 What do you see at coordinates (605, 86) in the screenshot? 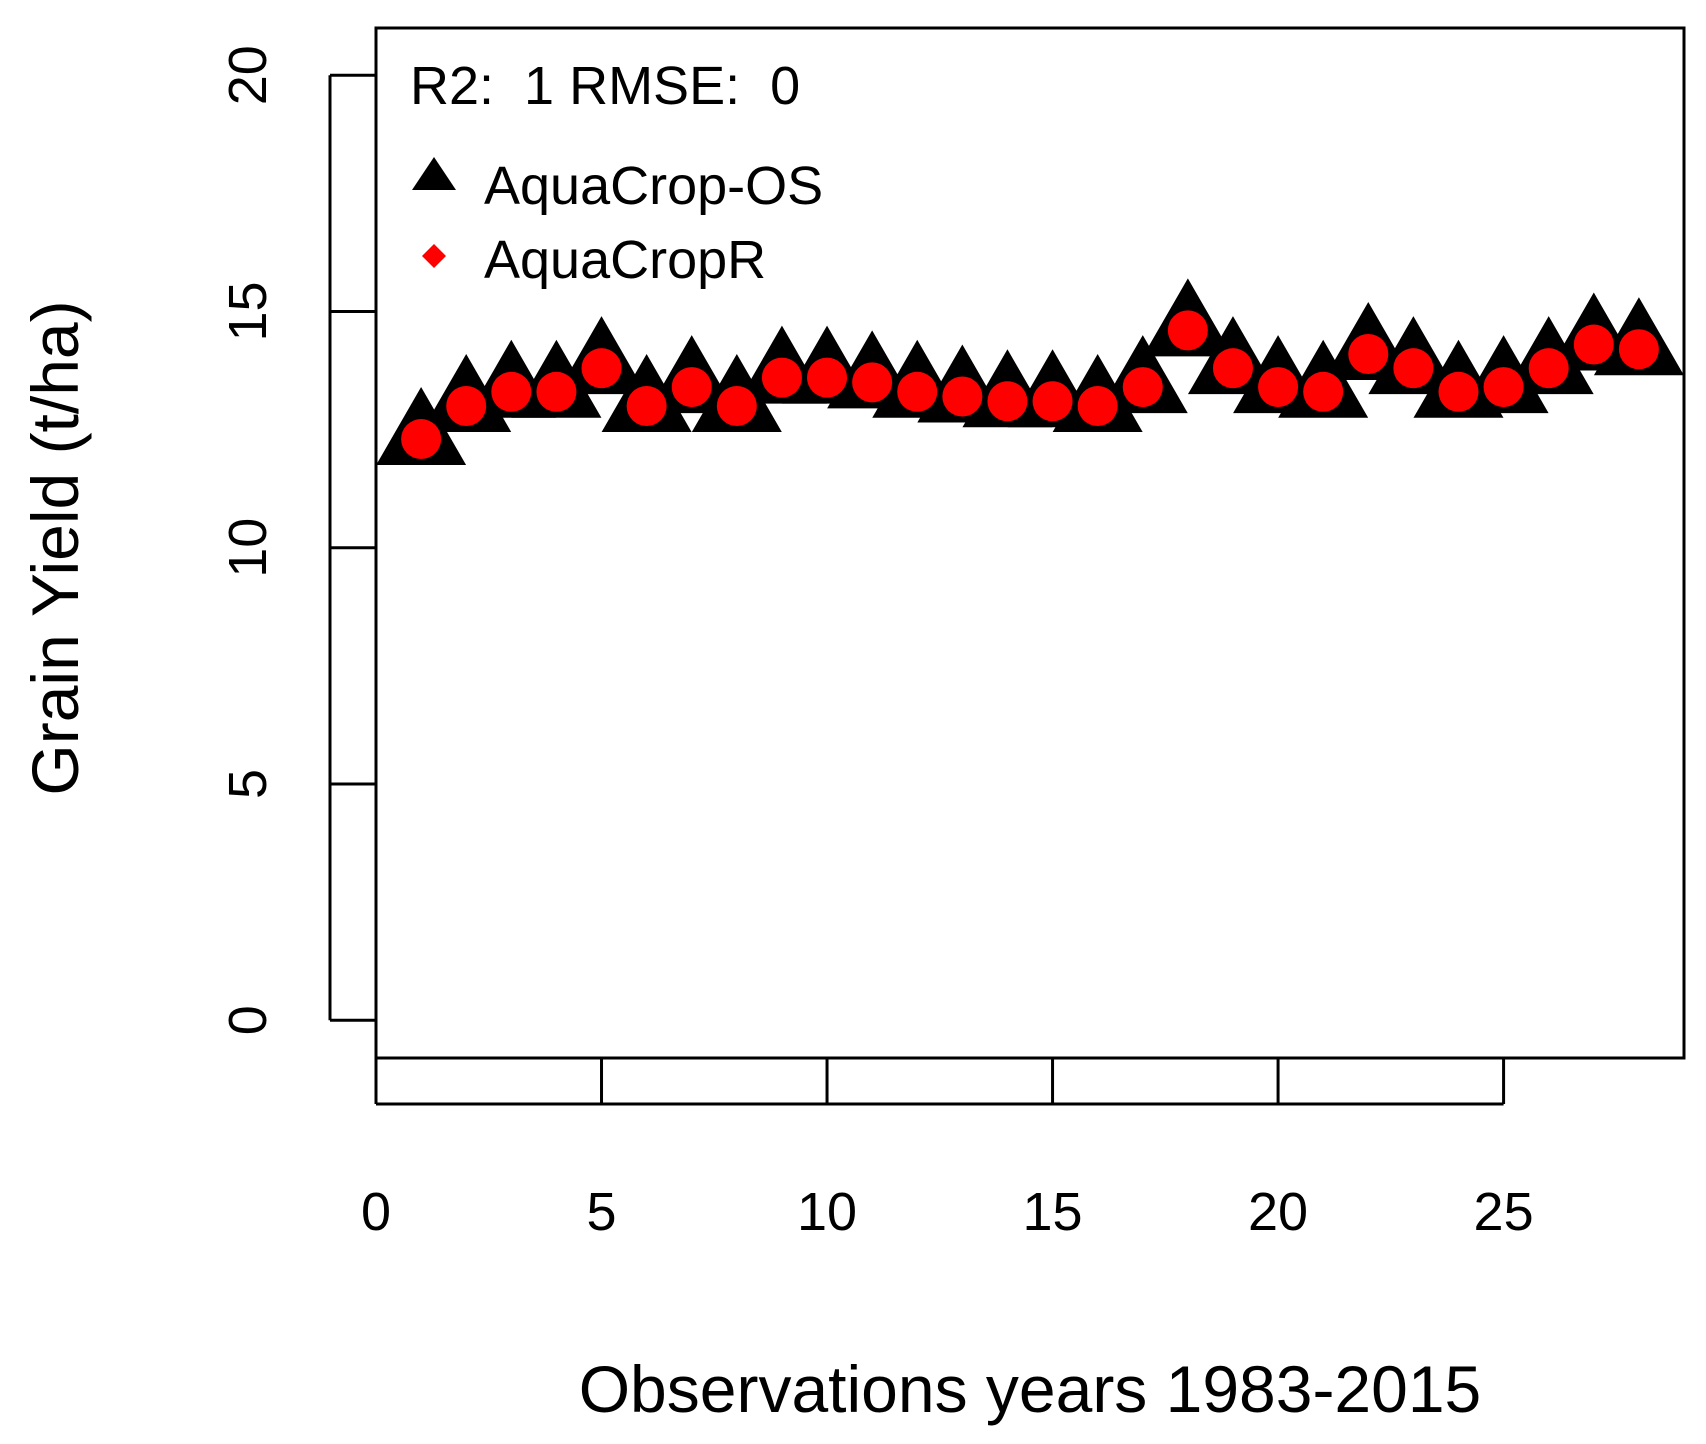
I see `annotation-text: R2: 1 RMSE: 0` at bounding box center [605, 86].